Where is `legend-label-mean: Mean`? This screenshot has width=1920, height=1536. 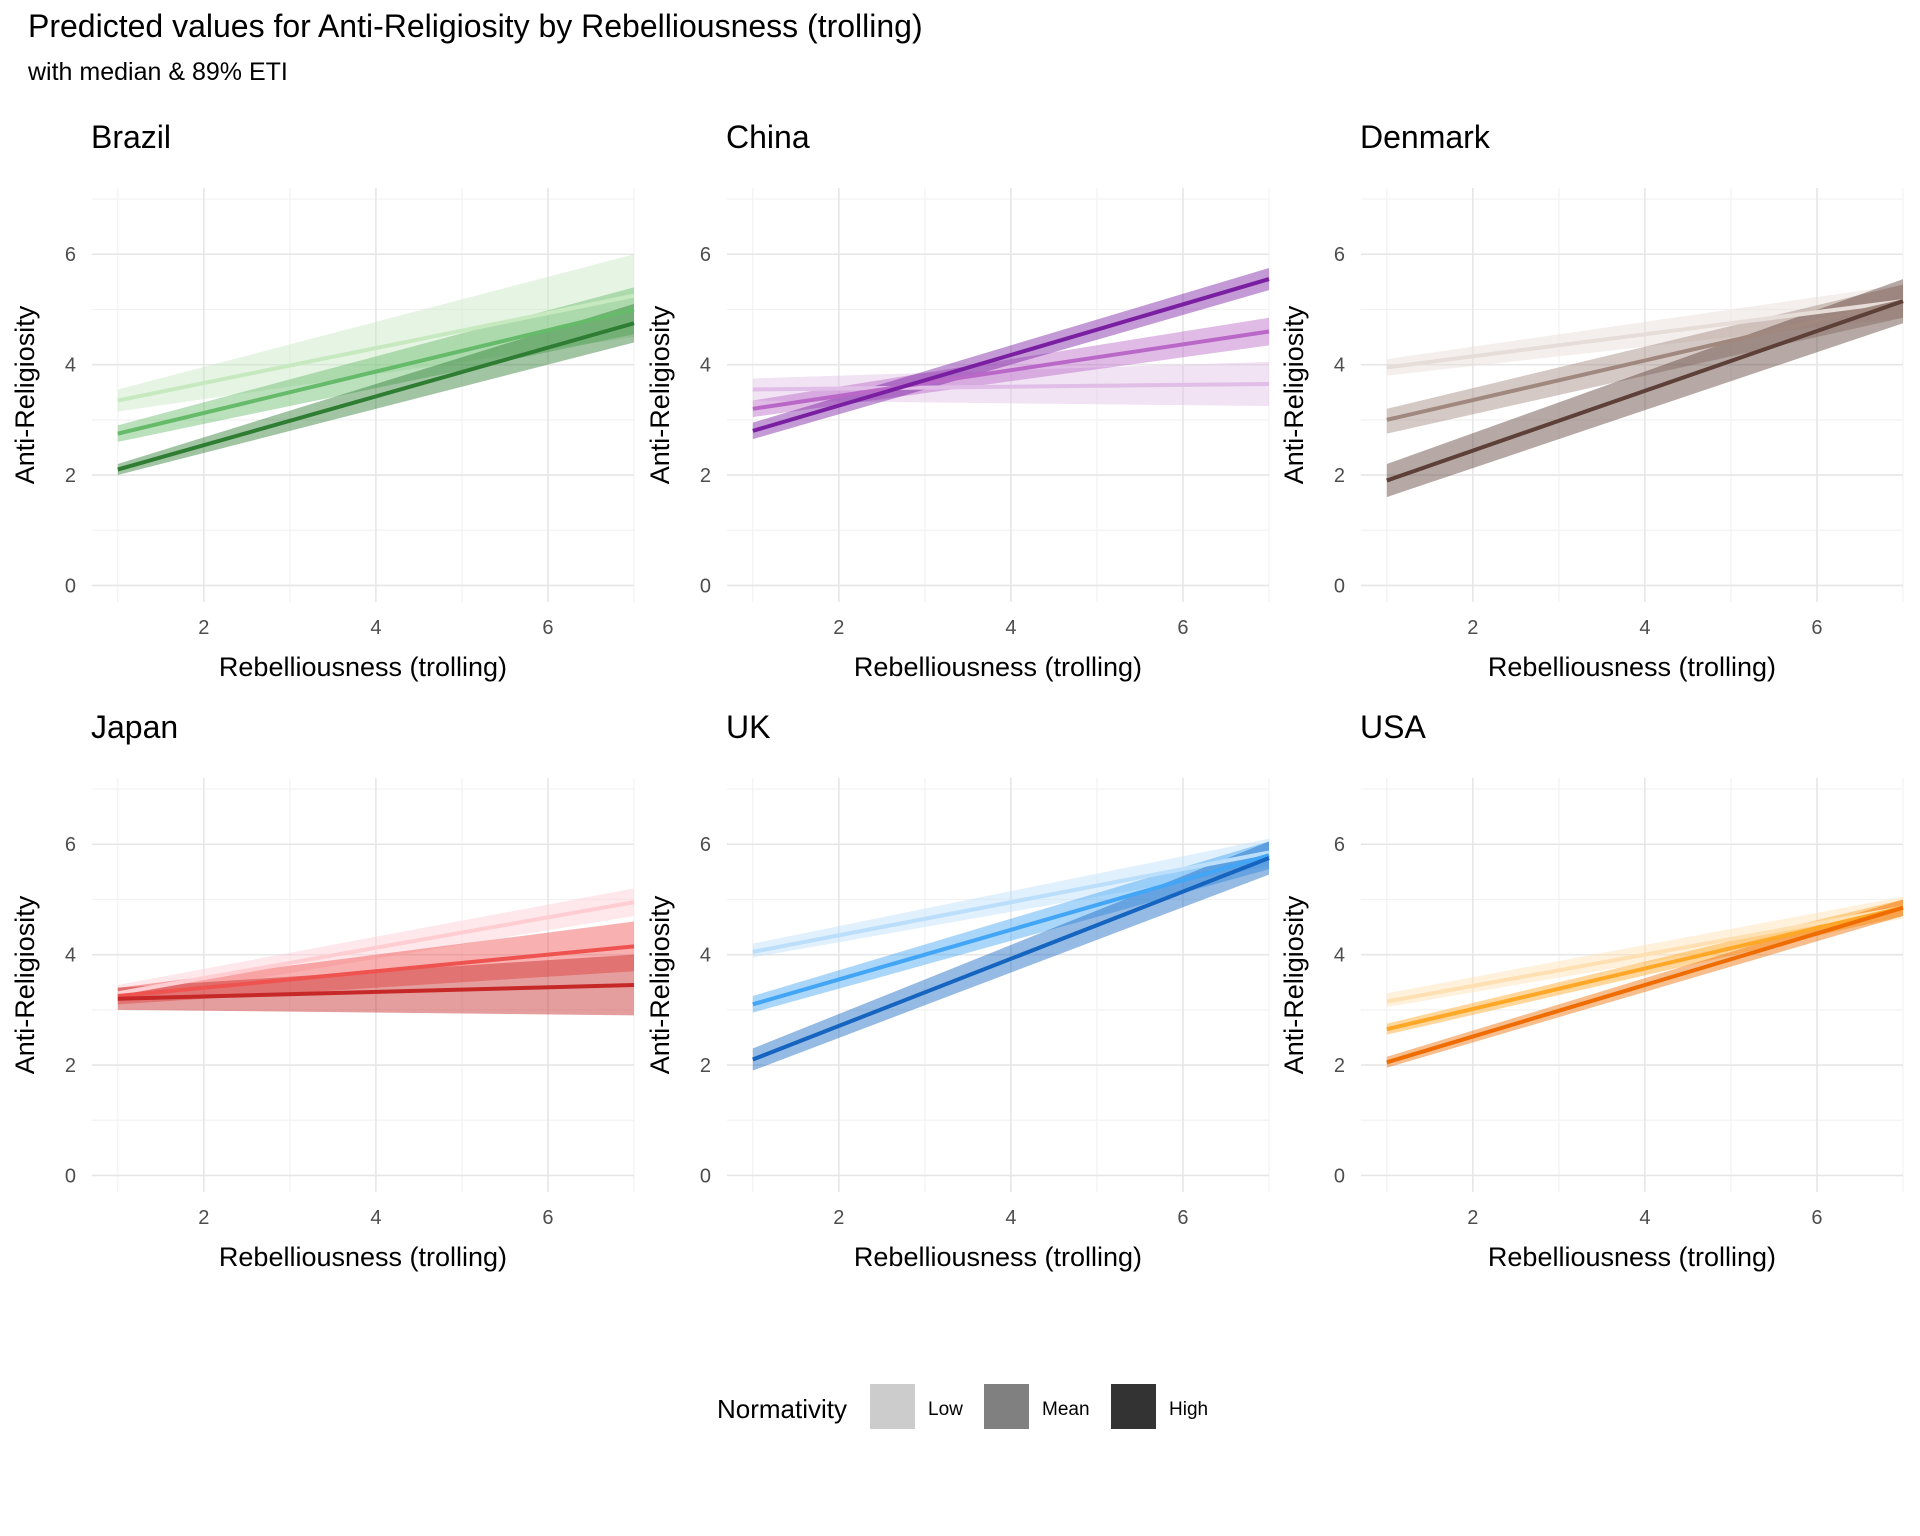
legend-label-mean: Mean is located at coordinates (1066, 1409).